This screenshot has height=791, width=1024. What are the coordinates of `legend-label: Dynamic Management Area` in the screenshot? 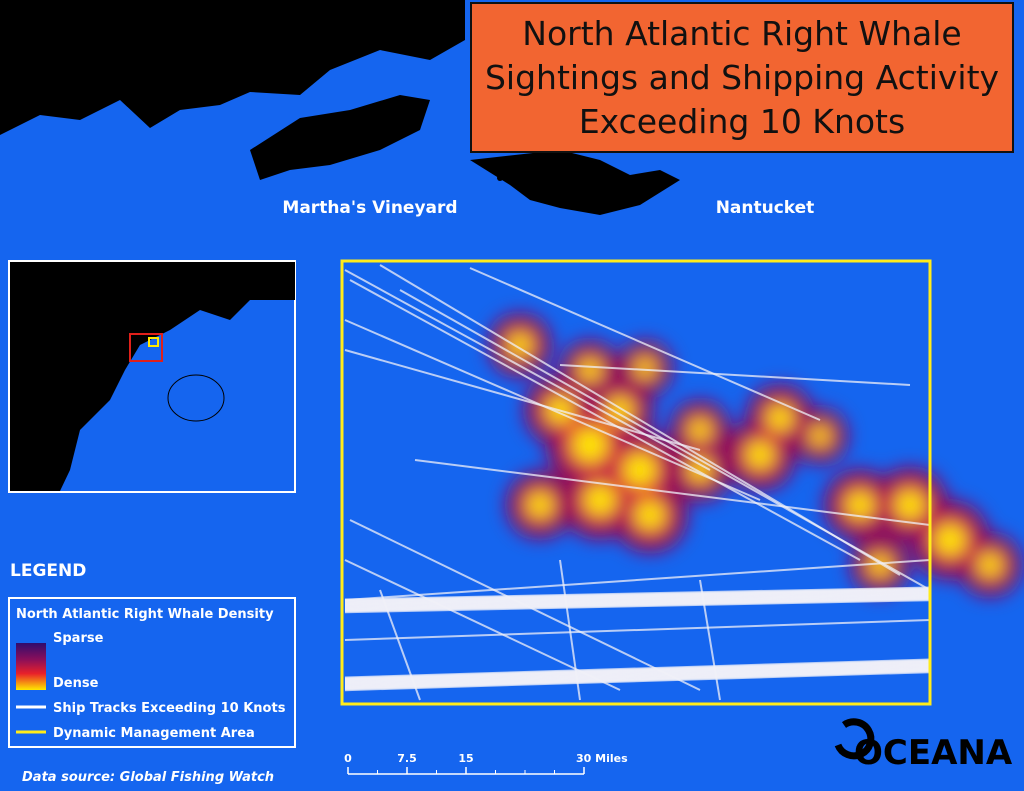 It's located at (154, 733).